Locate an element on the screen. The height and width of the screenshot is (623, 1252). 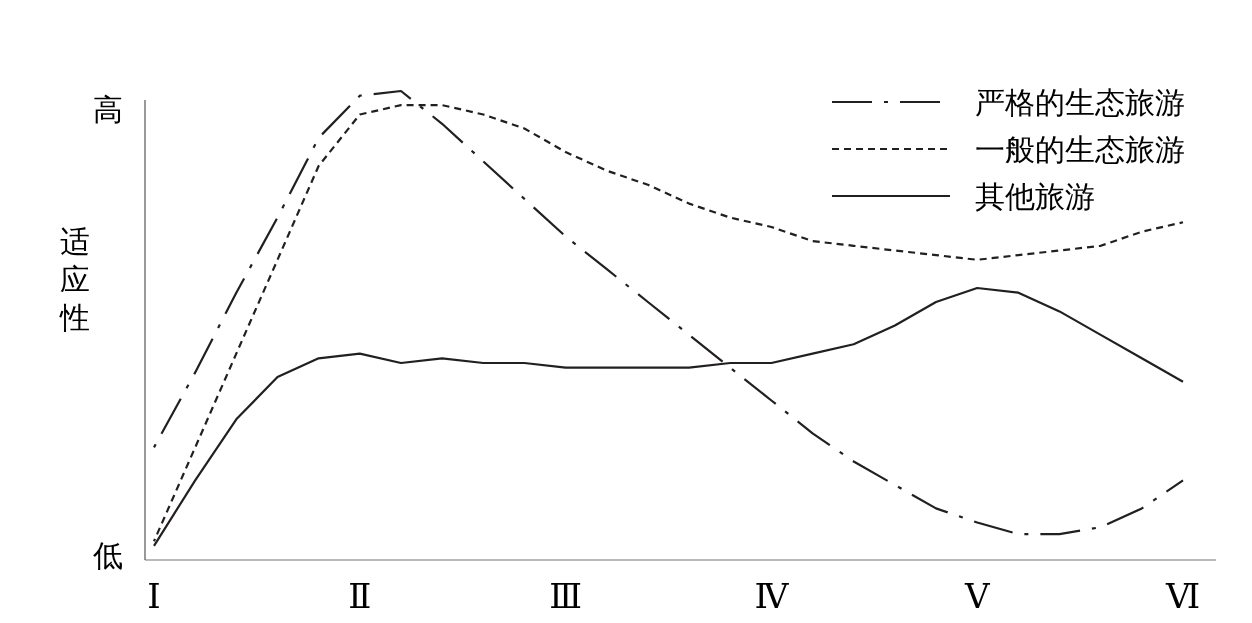
legend-label: 其他旅游 is located at coordinates (1035, 196).